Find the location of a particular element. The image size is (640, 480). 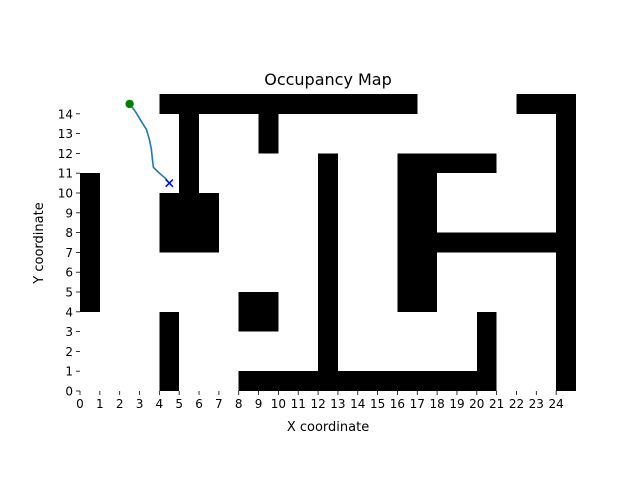

x-tick-label: 10 is located at coordinates (278, 404).